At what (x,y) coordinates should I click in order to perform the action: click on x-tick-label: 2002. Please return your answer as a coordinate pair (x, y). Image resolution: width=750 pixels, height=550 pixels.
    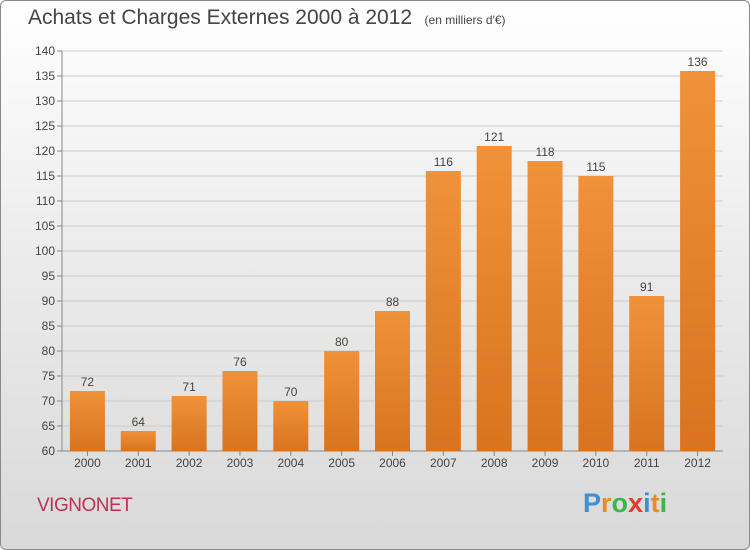
    Looking at the image, I should click on (189, 463).